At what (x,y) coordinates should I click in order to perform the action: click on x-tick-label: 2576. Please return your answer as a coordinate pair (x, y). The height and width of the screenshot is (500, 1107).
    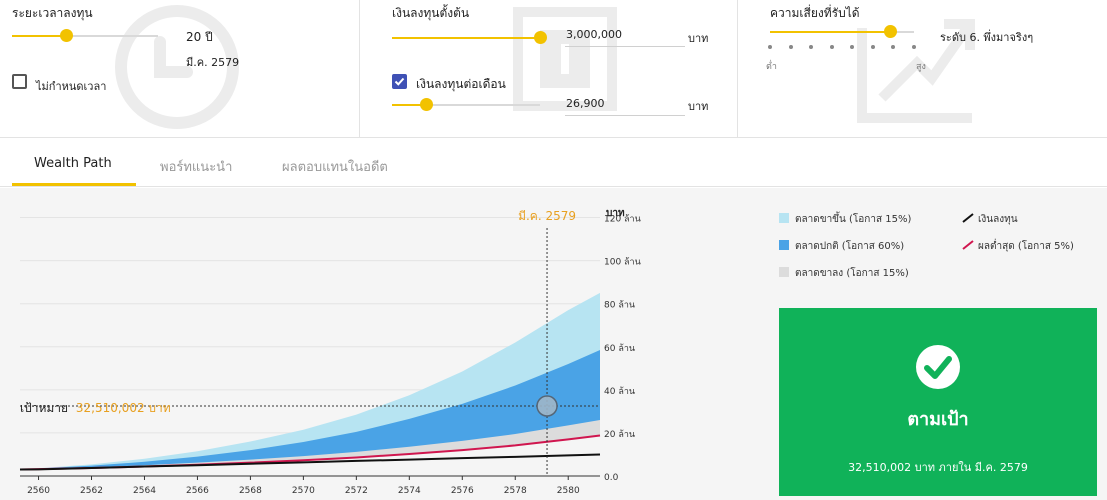
    Looking at the image, I should click on (462, 491).